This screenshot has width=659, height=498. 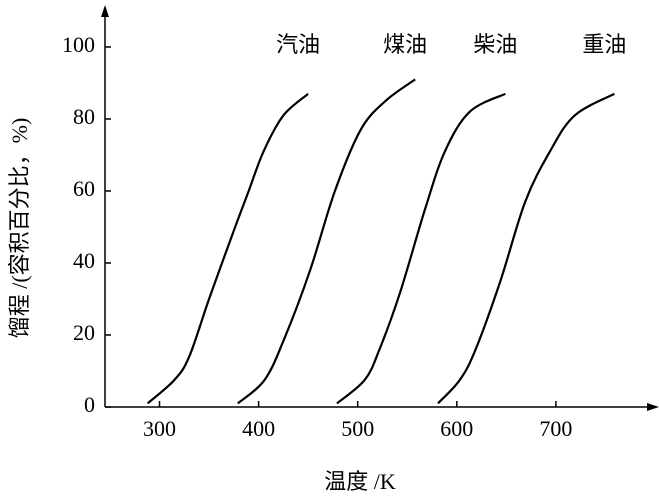 I want to click on x-axis-arrow, so click(x=653, y=407).